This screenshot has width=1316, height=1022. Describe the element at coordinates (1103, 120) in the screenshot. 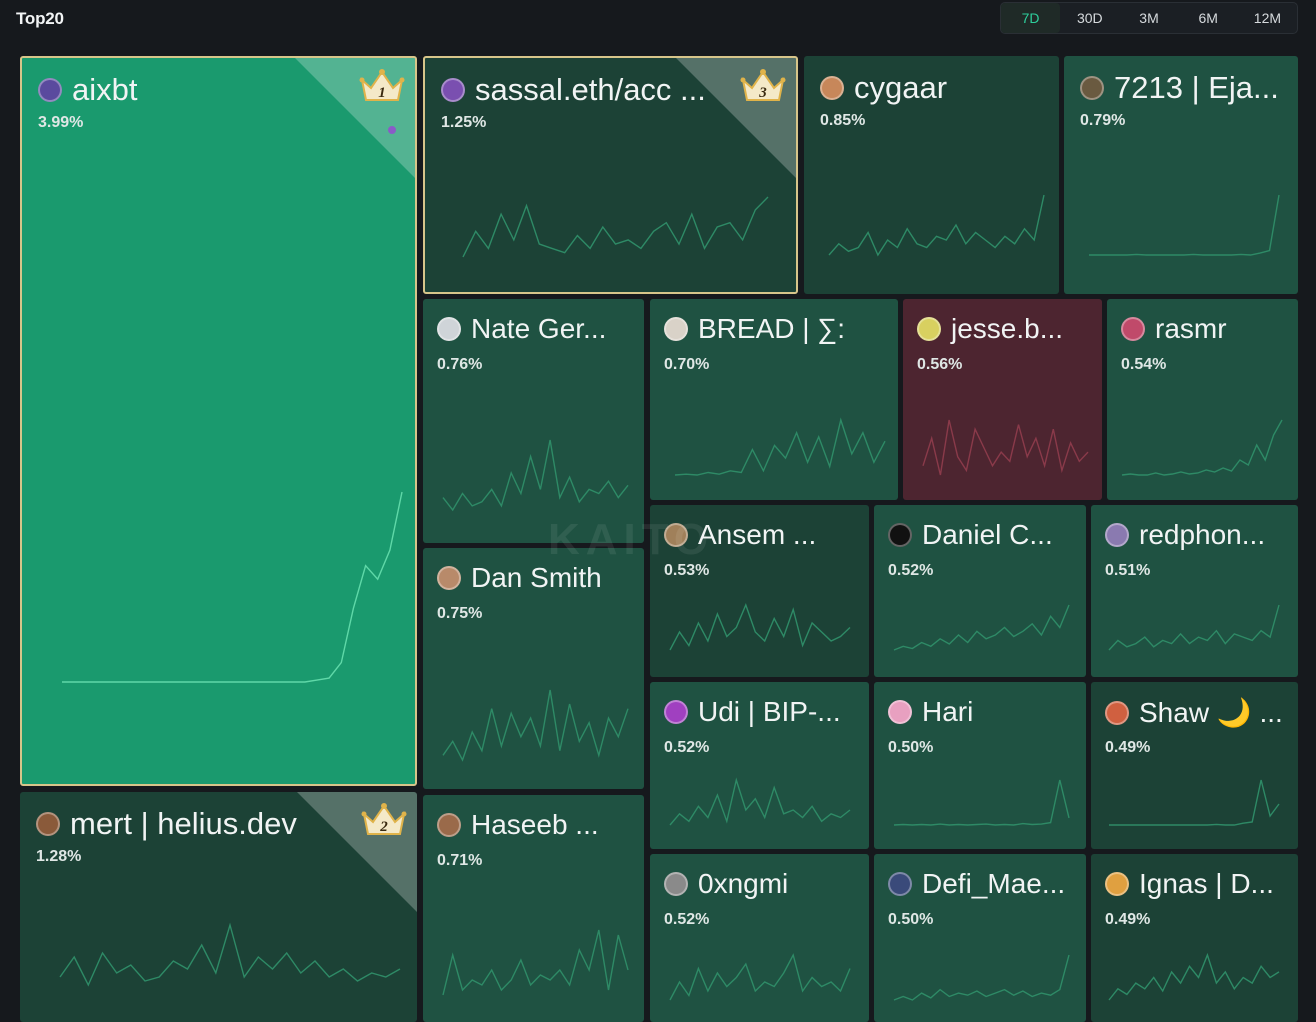

I see `mindshare-percent: 0.79%` at that location.